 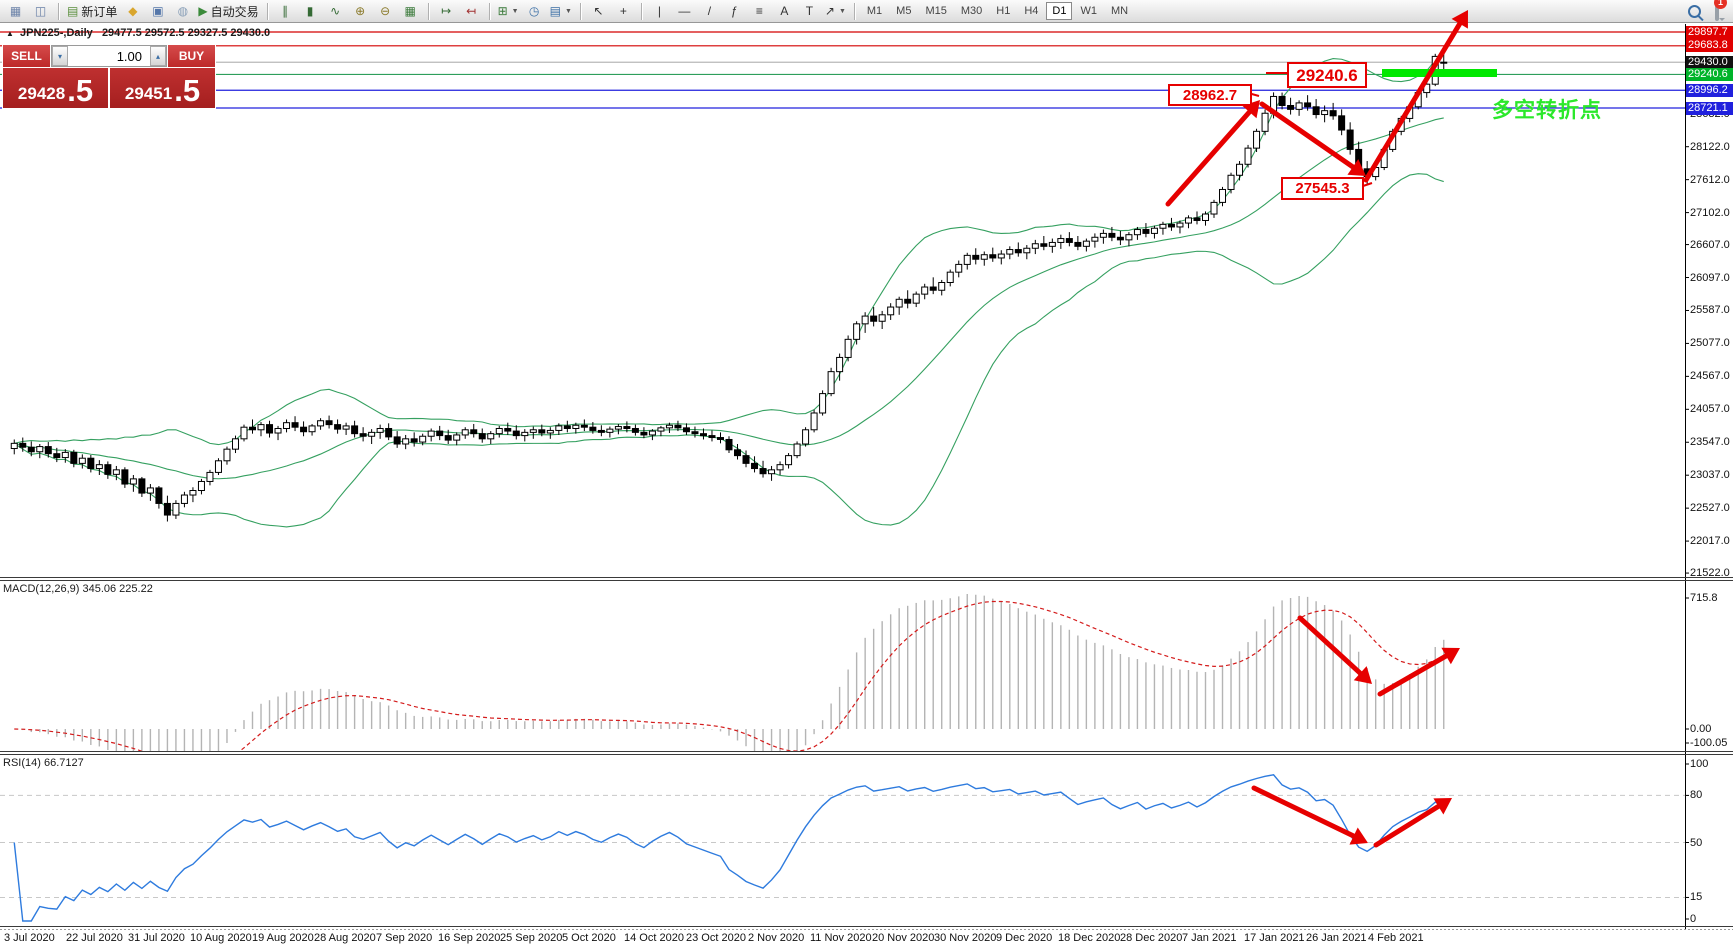 I want to click on notifications-button: 1, so click(x=1720, y=10).